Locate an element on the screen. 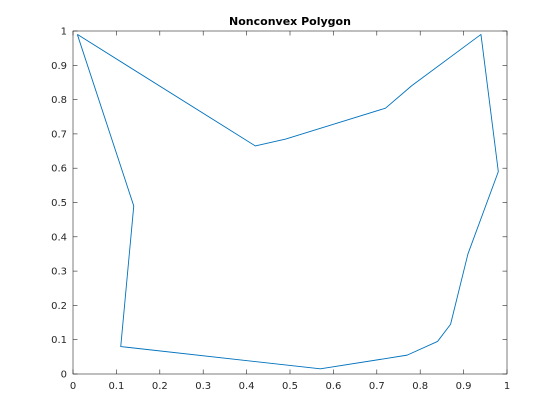 The height and width of the screenshot is (420, 560). y-tick-label: 0.5 is located at coordinates (59, 203).